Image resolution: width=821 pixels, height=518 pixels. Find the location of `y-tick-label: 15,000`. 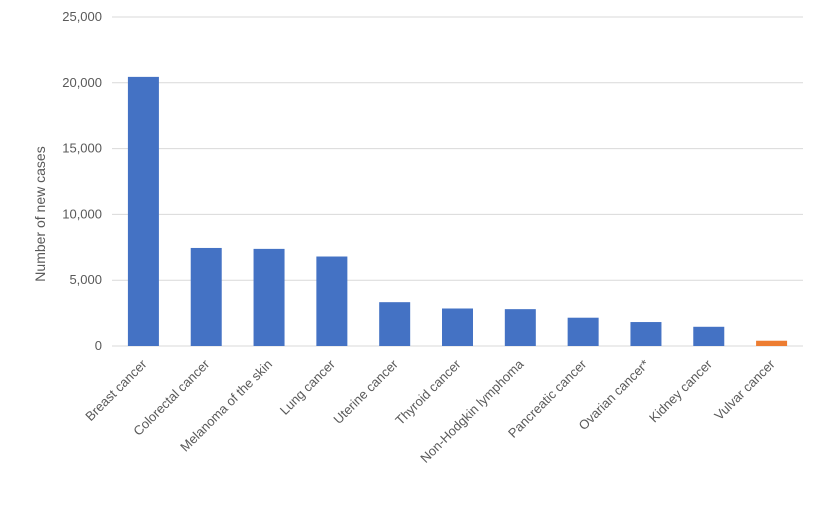

y-tick-label: 15,000 is located at coordinates (82, 148).